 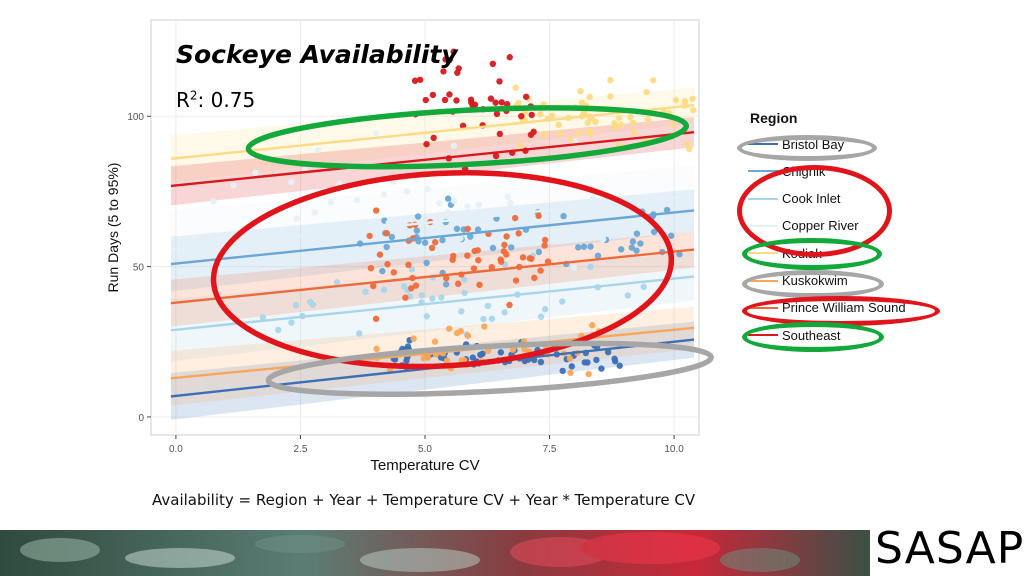 I want to click on r-squared-label: R2: 0.75, so click(x=216, y=100).